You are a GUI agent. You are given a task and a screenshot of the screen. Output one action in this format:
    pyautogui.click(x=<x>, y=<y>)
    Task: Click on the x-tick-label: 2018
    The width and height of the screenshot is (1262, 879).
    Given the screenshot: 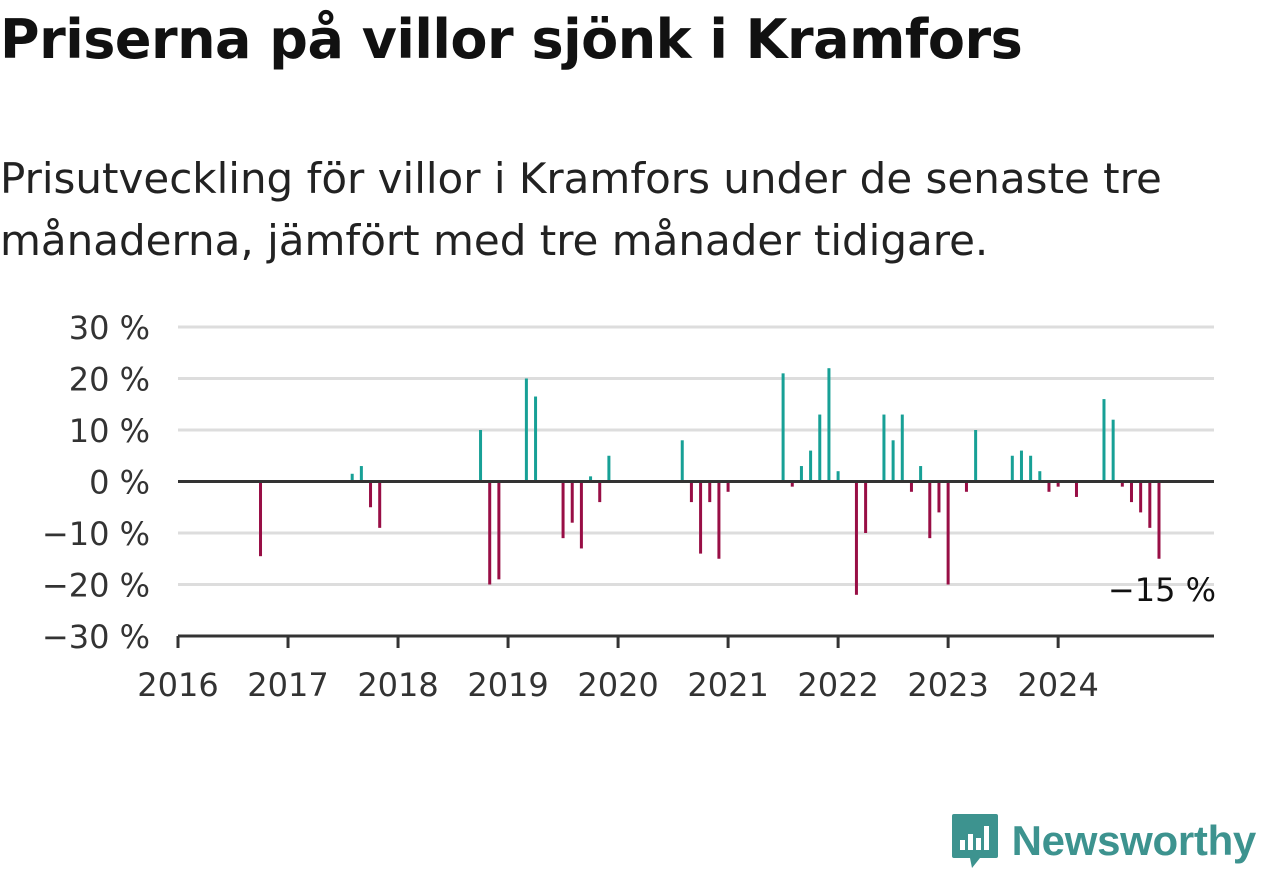 What is the action you would take?
    pyautogui.click(x=397, y=685)
    